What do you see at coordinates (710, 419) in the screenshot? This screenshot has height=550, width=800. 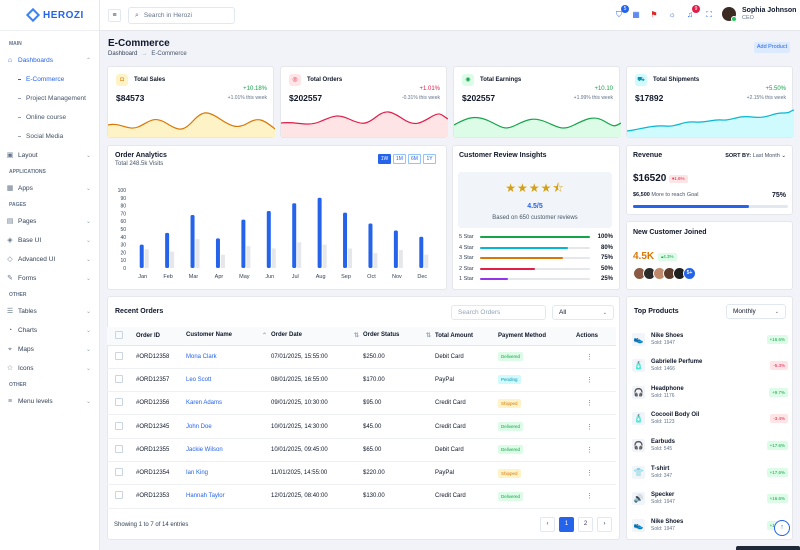 I see `list-item: 🧴 Cocooil Body Oil Sold: 1123 -3.4%` at bounding box center [710, 419].